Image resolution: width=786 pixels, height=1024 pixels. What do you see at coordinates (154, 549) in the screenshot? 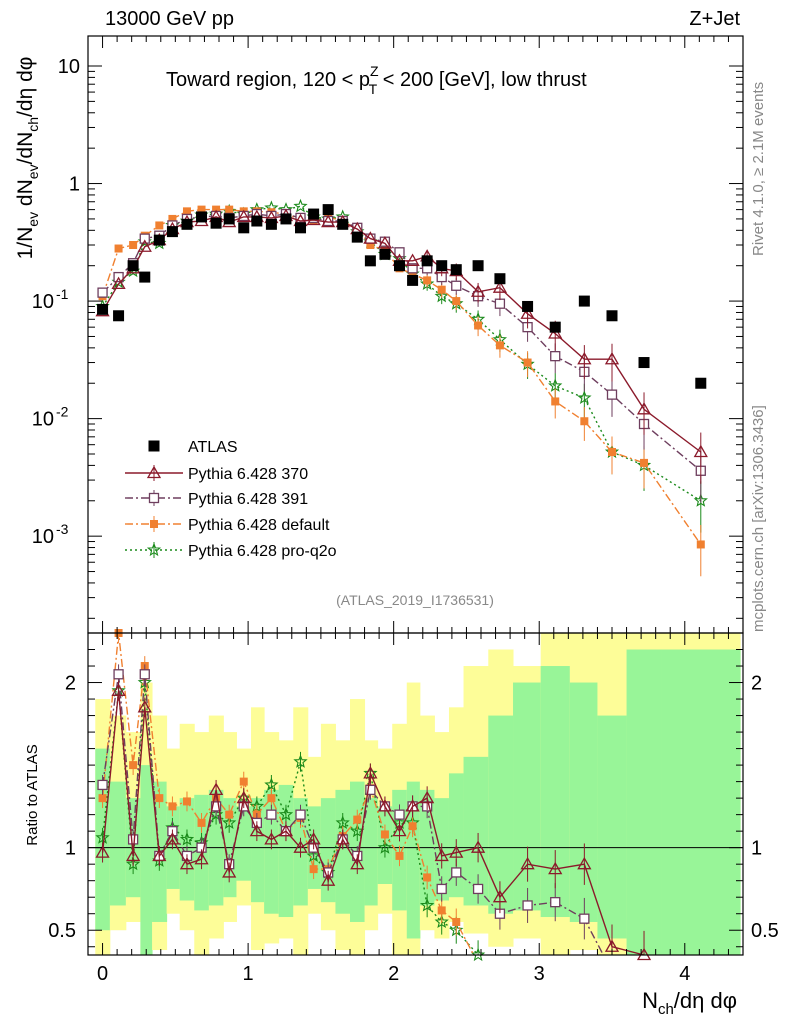
I see `legend-marker-proq2o` at bounding box center [154, 549].